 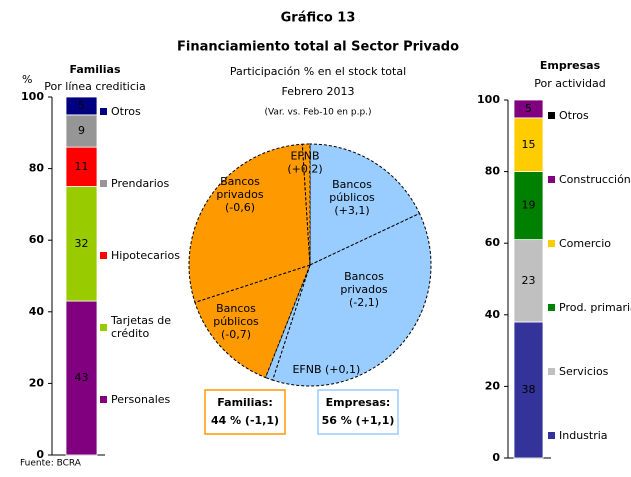 What do you see at coordinates (140, 183) in the screenshot?
I see `legend-label: Prendarios` at bounding box center [140, 183].